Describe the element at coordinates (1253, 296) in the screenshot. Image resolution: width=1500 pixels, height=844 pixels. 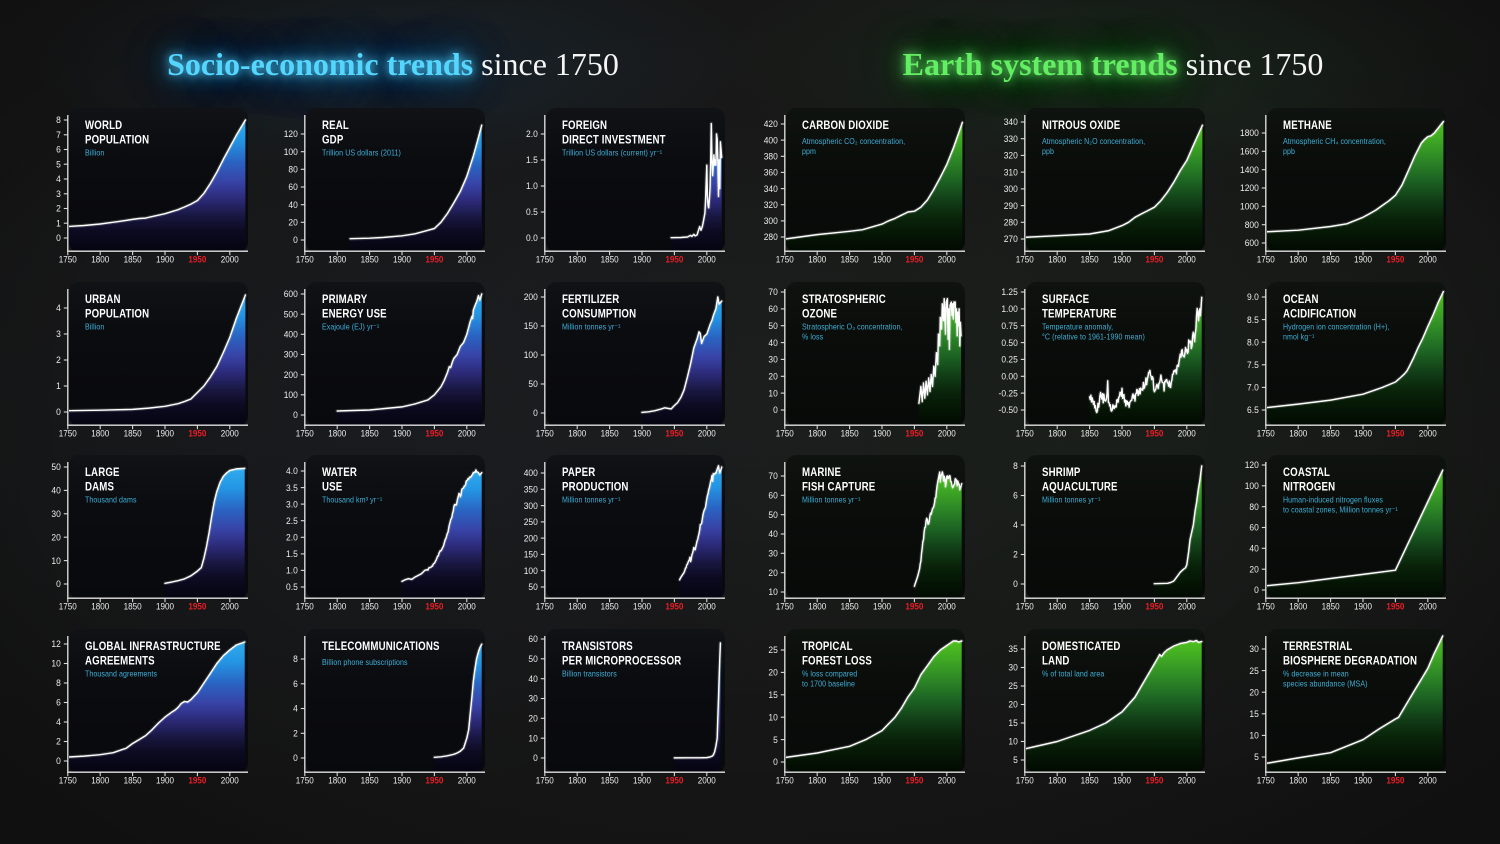
I see `svg-text: 9.0` at that location.